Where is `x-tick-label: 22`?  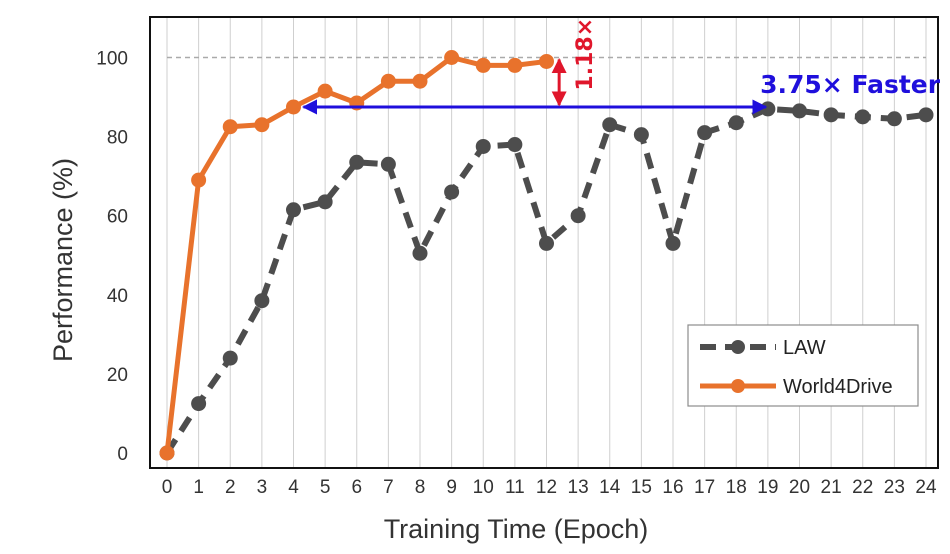 x-tick-label: 22 is located at coordinates (862, 487).